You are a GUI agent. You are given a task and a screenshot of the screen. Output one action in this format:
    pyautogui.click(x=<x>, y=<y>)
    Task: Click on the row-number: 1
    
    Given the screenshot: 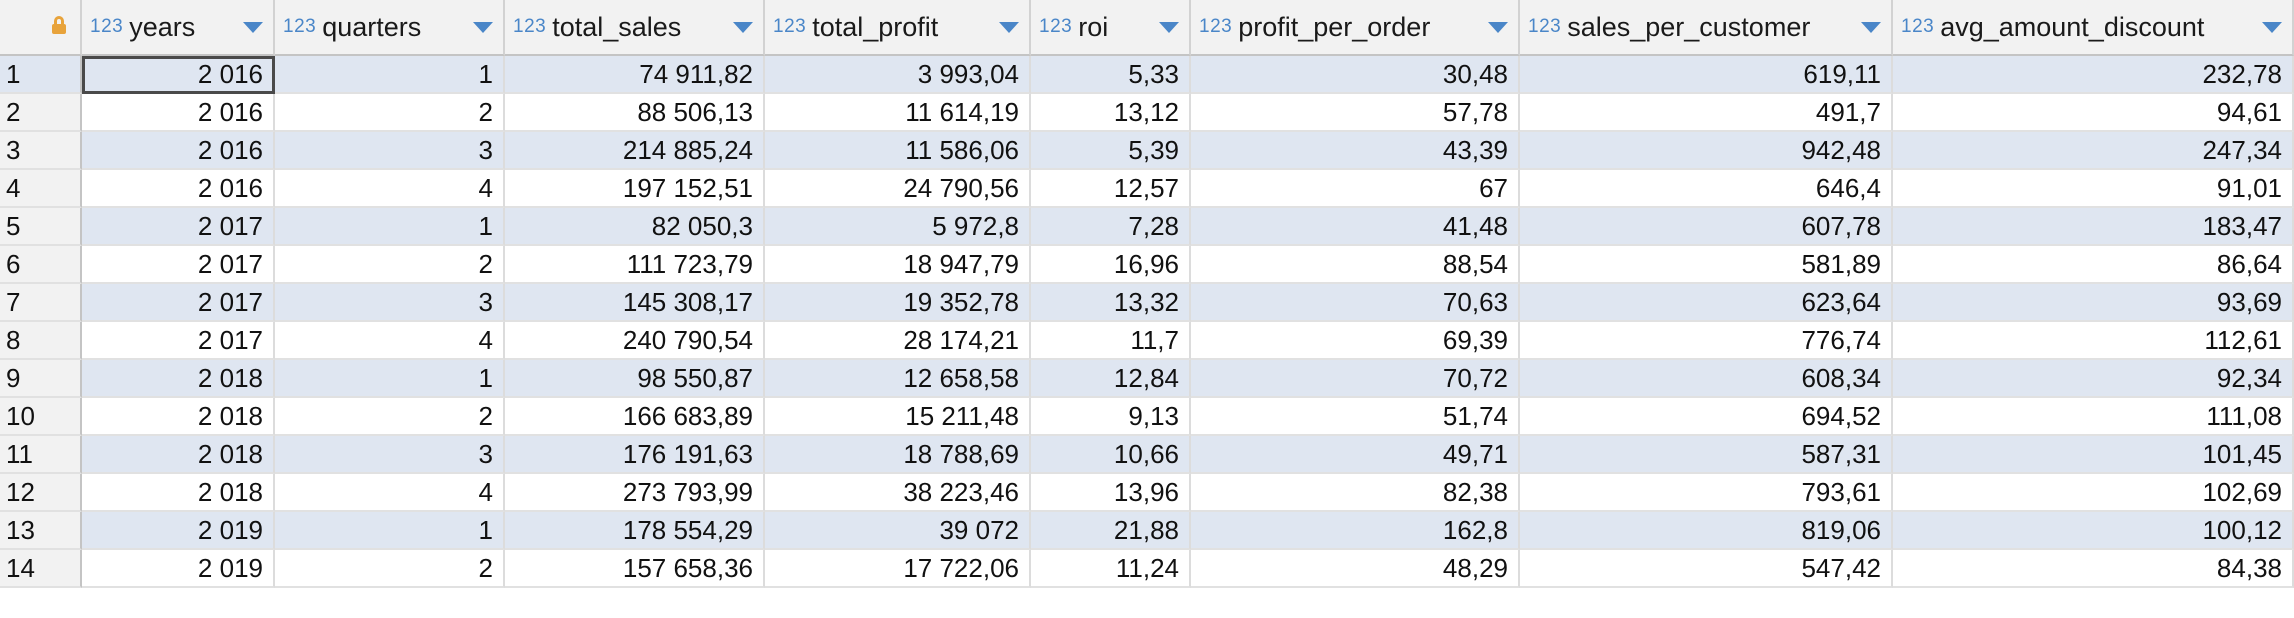 What is the action you would take?
    pyautogui.click(x=41, y=75)
    